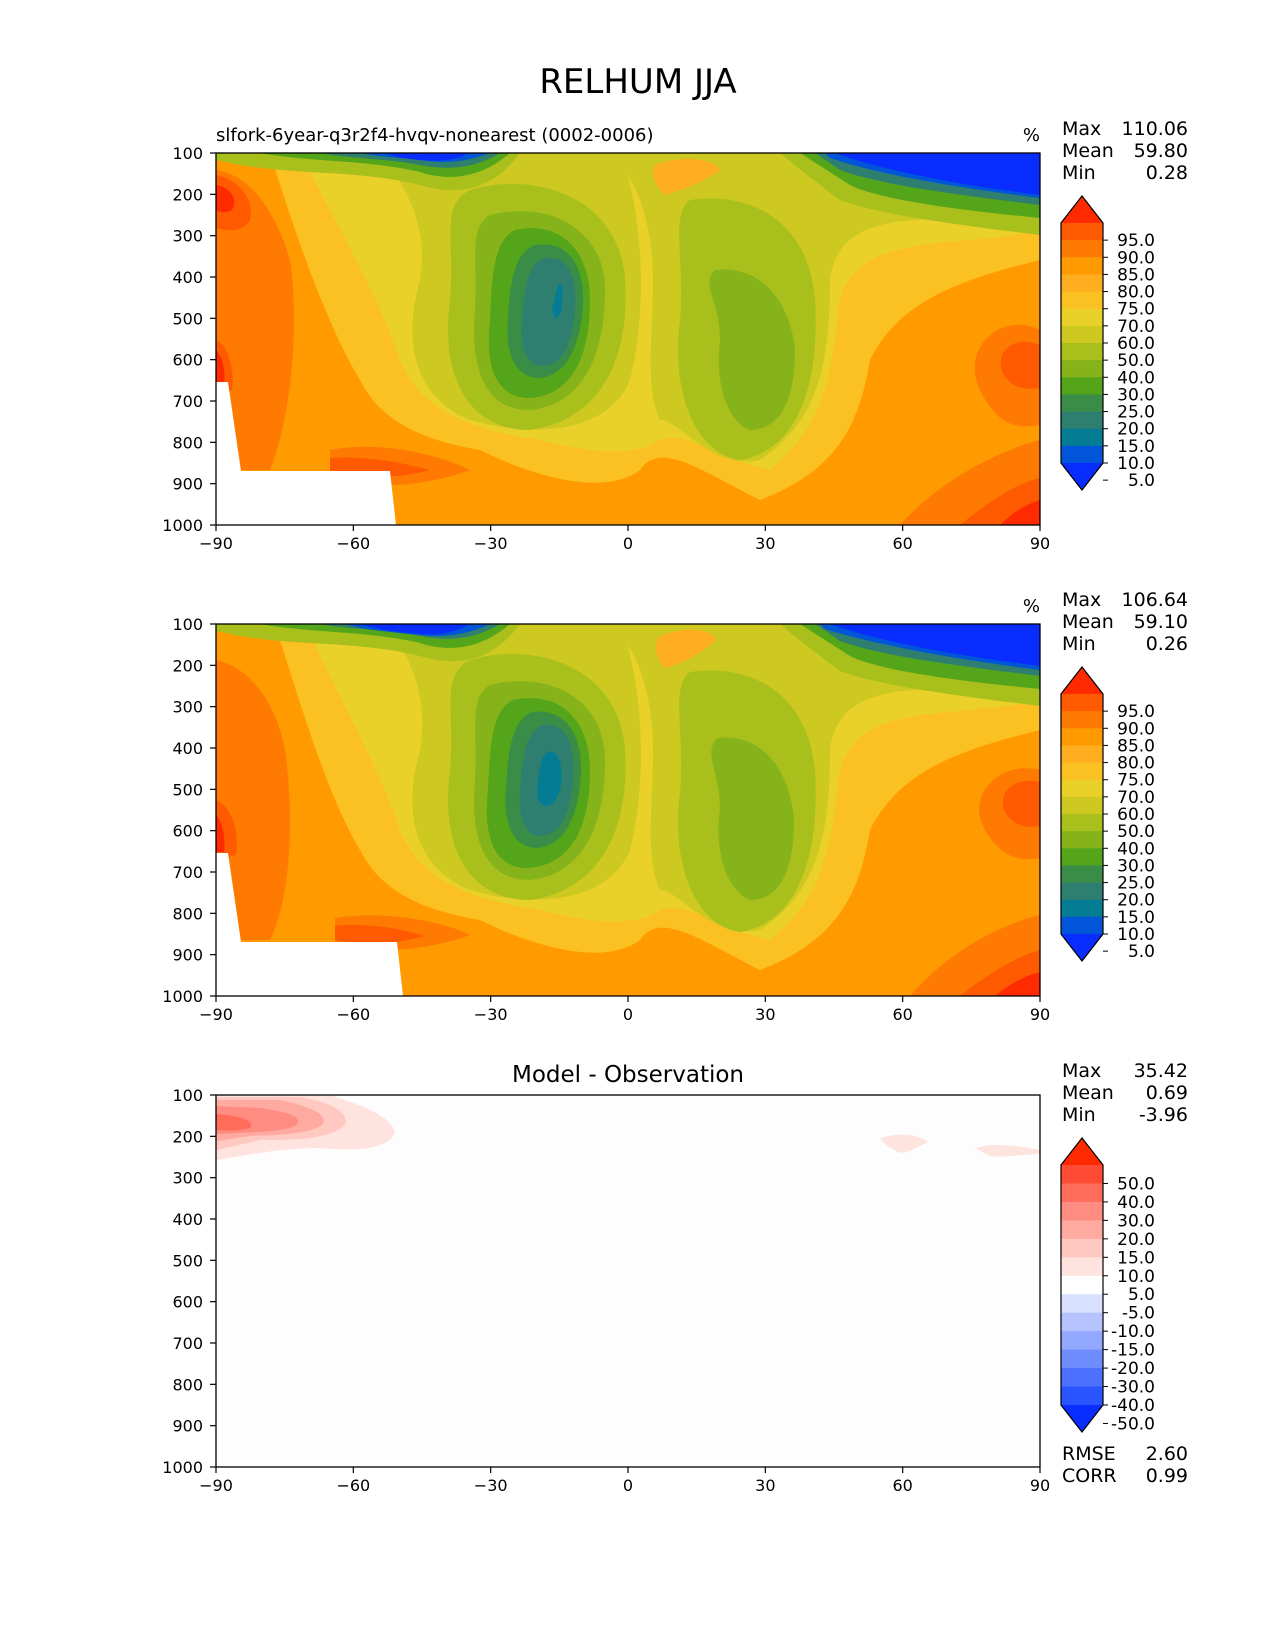 Image resolution: width=1275 pixels, height=1650 pixels. Describe the element at coordinates (1163, 1115) in the screenshot. I see `stat-value: -3.96` at that location.